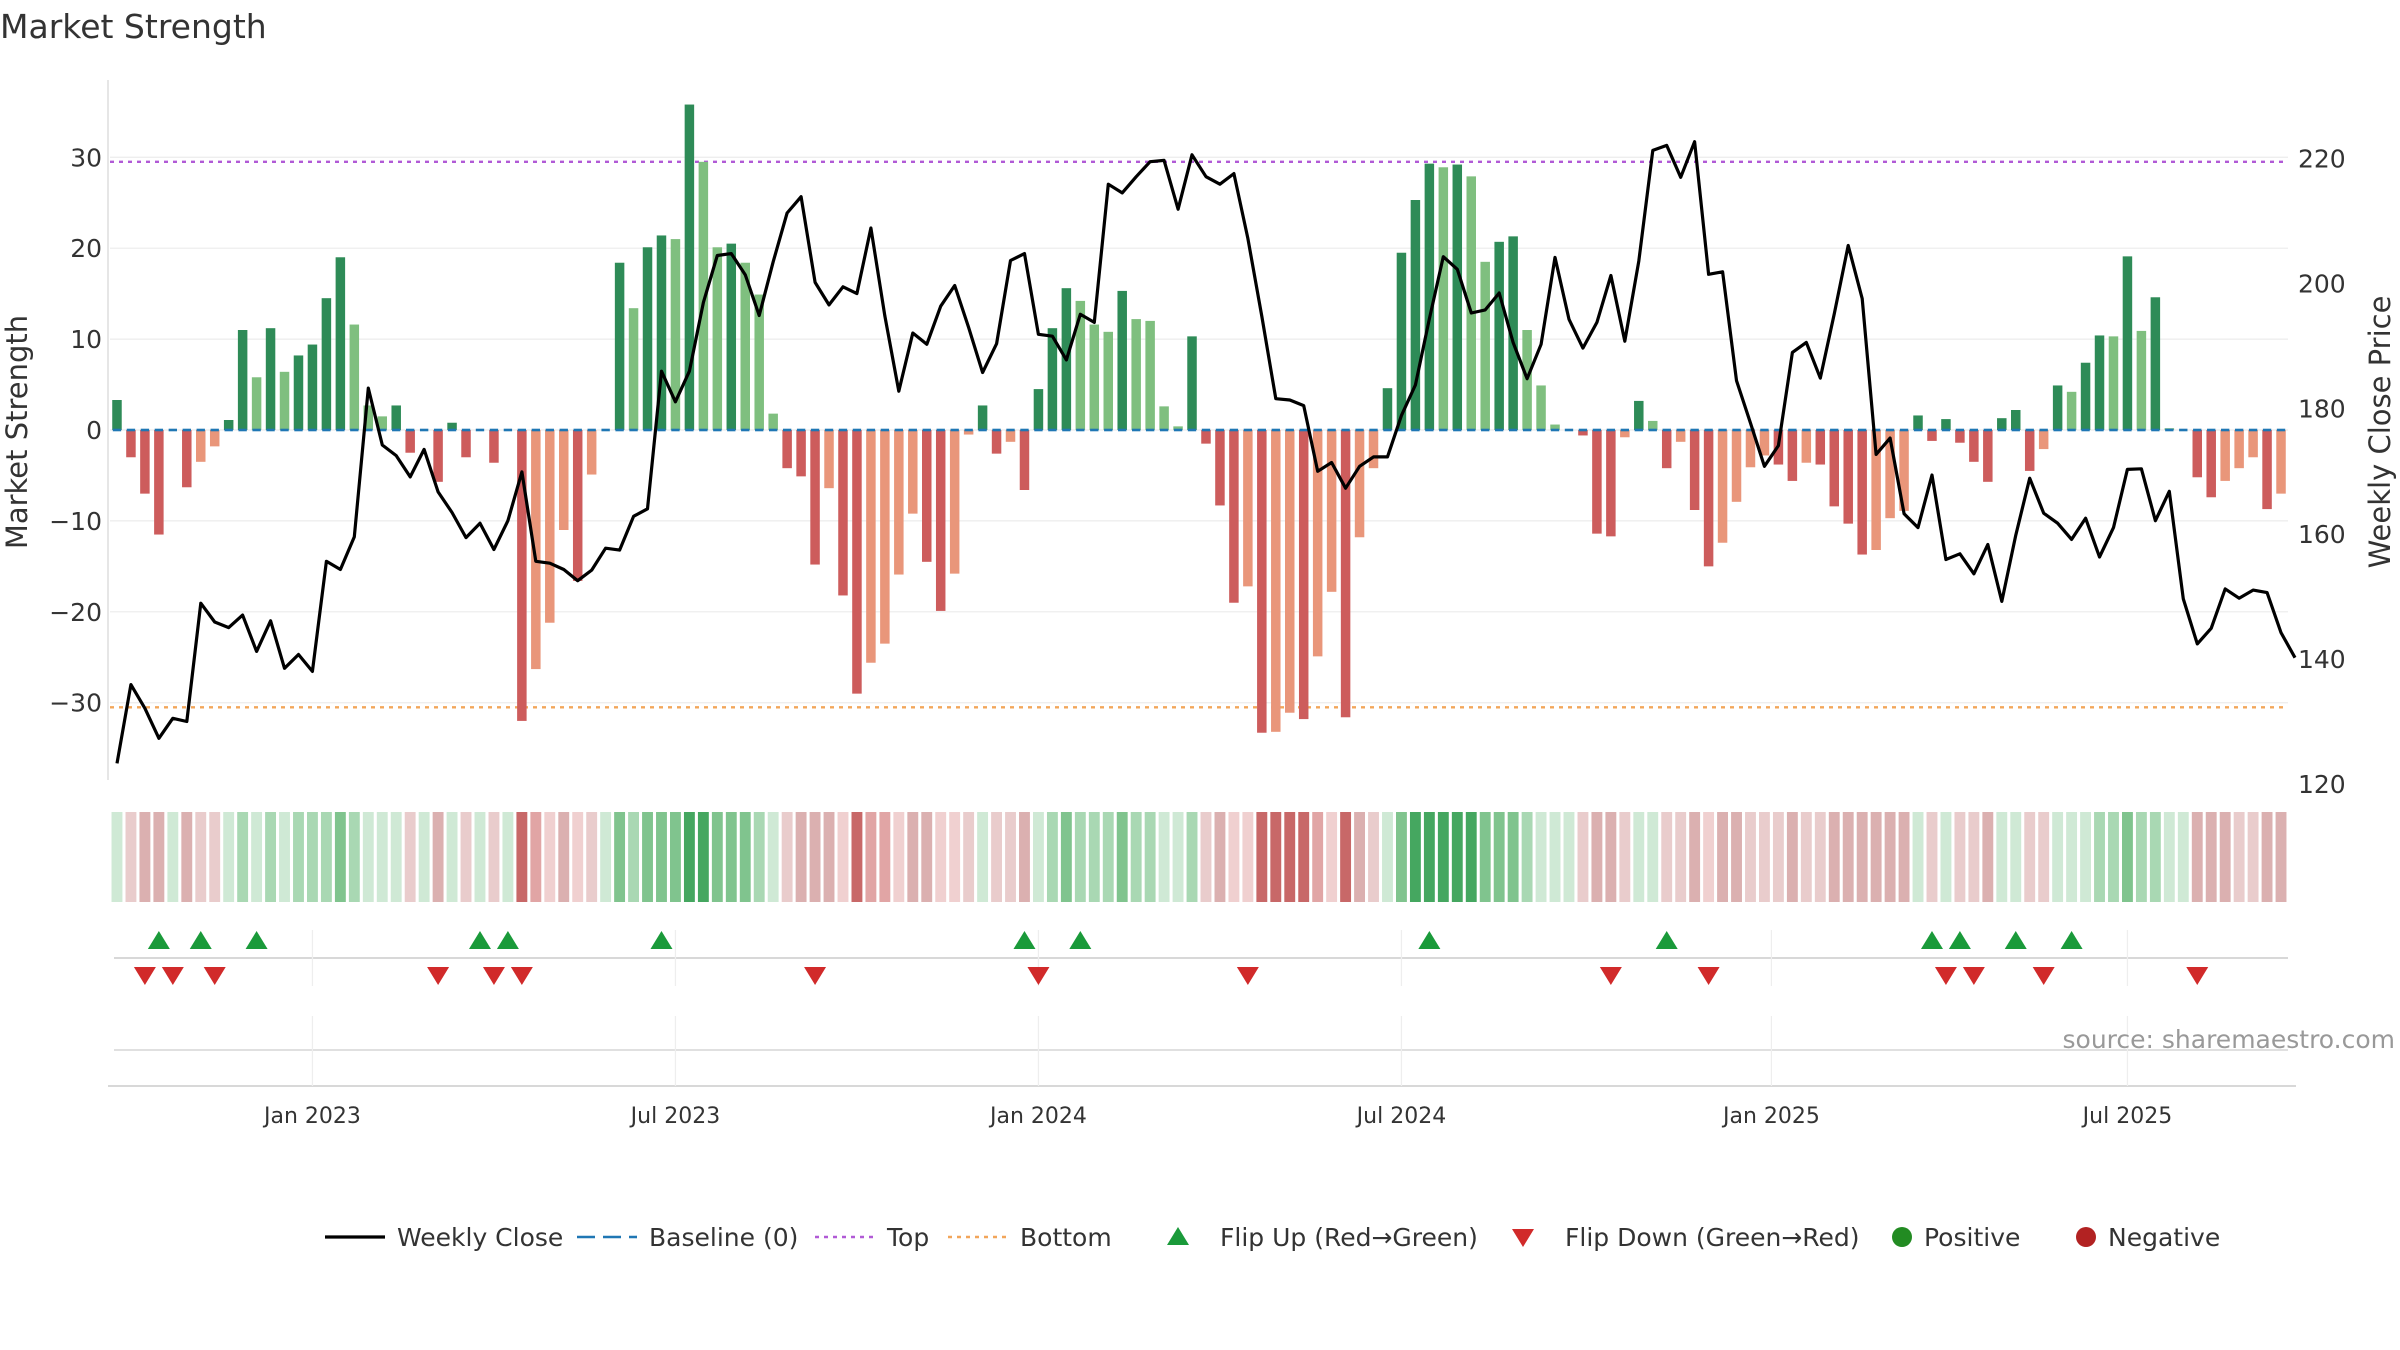 The width and height of the screenshot is (2400, 1350). Describe the element at coordinates (2322, 284) in the screenshot. I see `right-tick-label-1: 200` at that location.